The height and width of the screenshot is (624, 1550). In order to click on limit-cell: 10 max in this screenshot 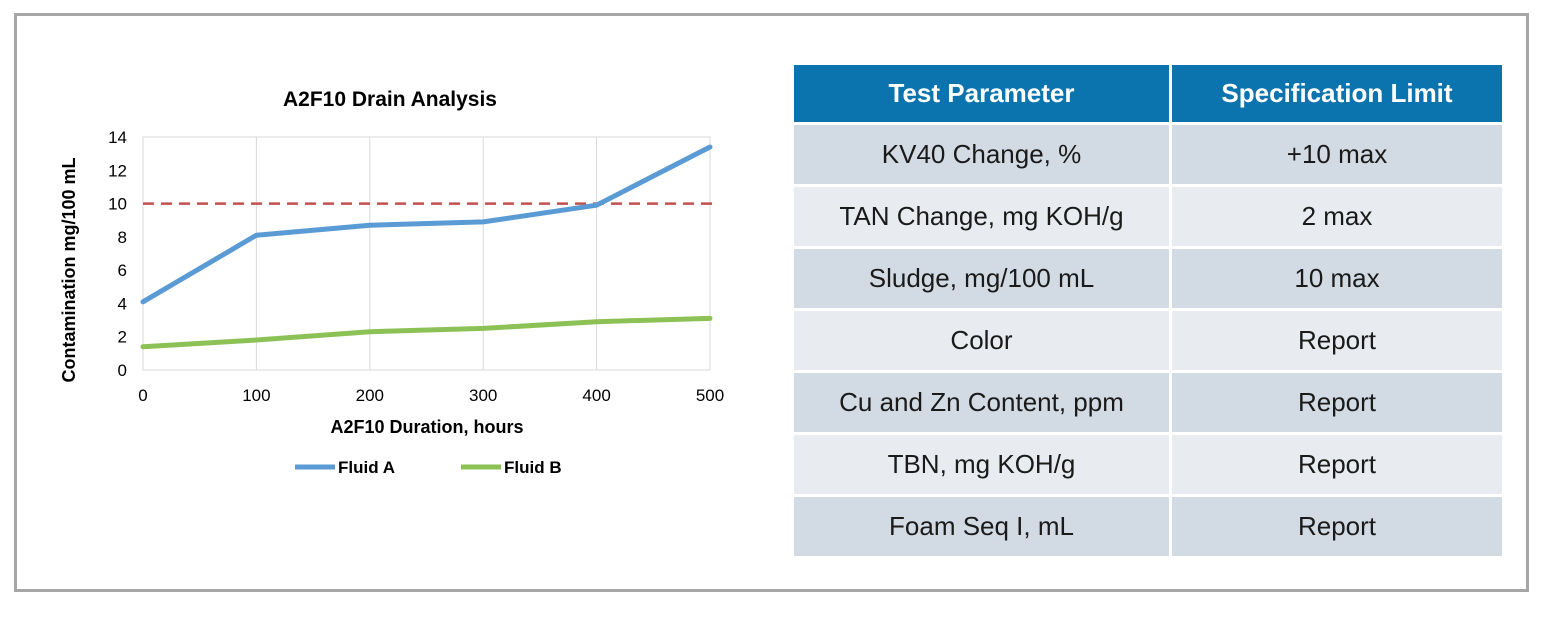, I will do `click(1337, 280)`.